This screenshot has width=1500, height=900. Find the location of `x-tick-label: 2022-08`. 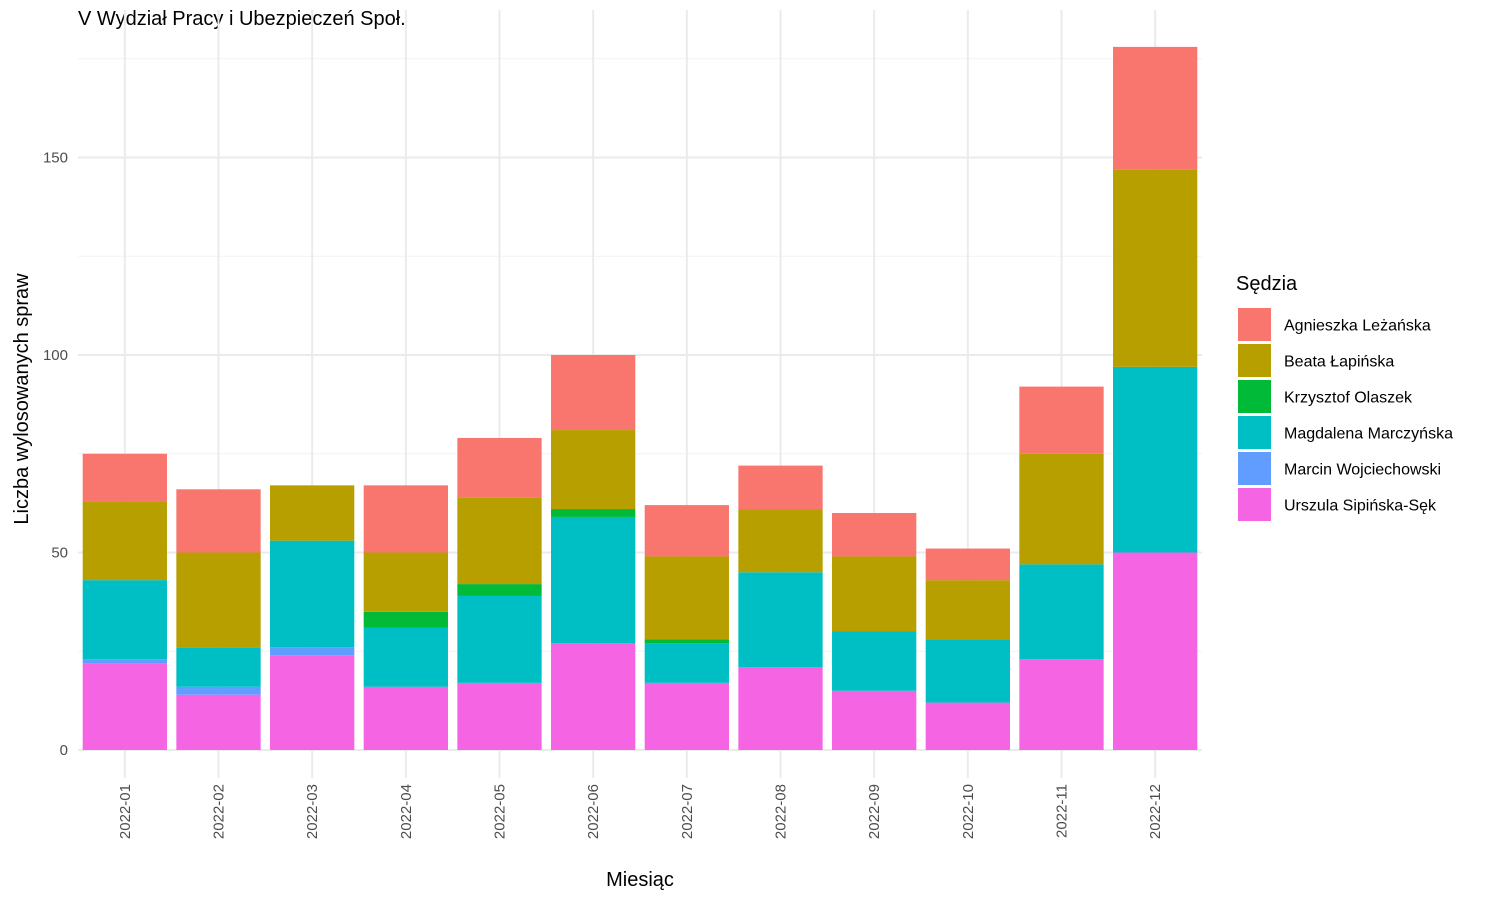

x-tick-label: 2022-08 is located at coordinates (781, 811).